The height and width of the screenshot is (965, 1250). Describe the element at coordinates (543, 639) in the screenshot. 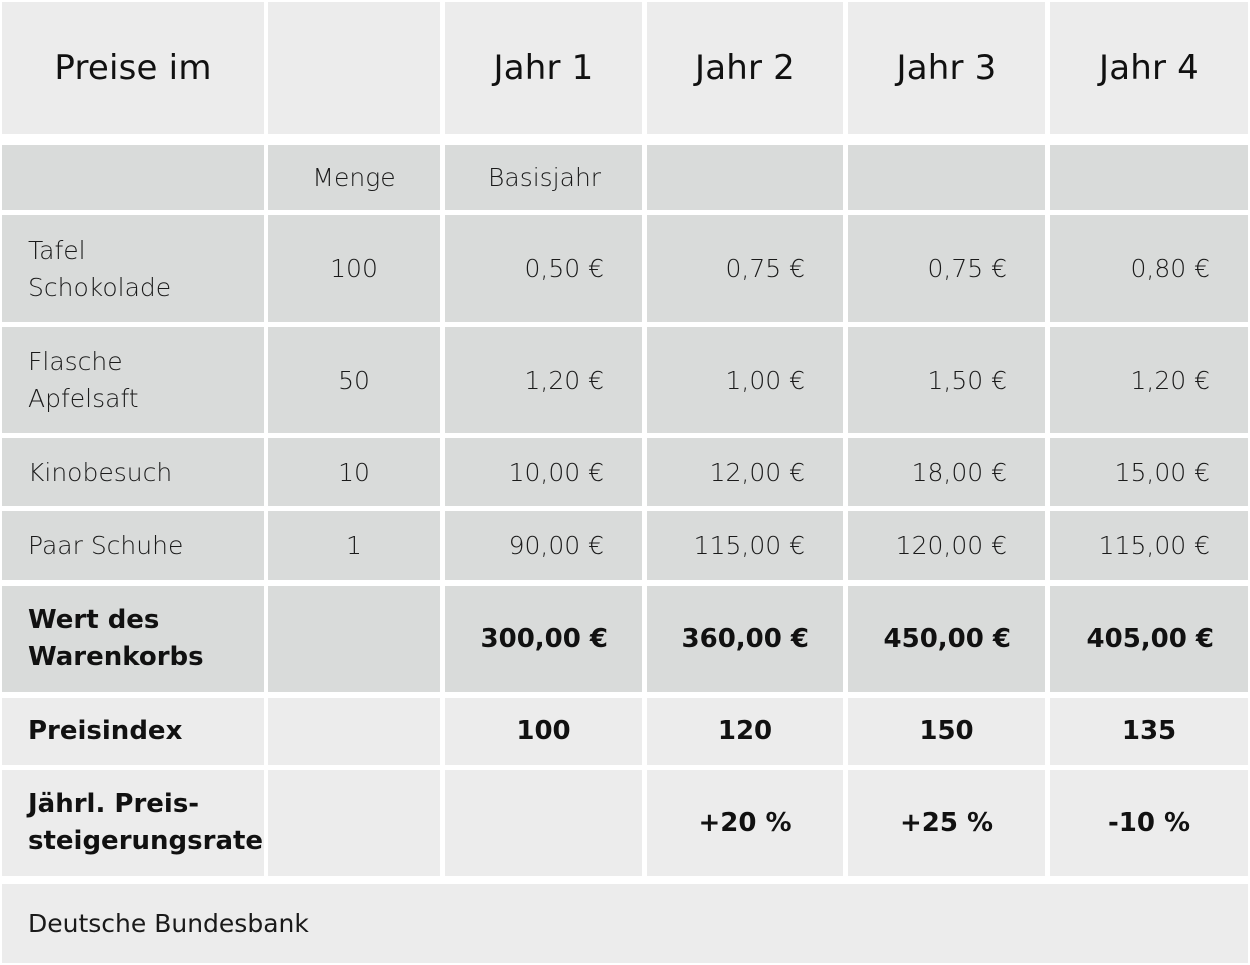

I see `basket-value-year-1: 300,00 €` at that location.